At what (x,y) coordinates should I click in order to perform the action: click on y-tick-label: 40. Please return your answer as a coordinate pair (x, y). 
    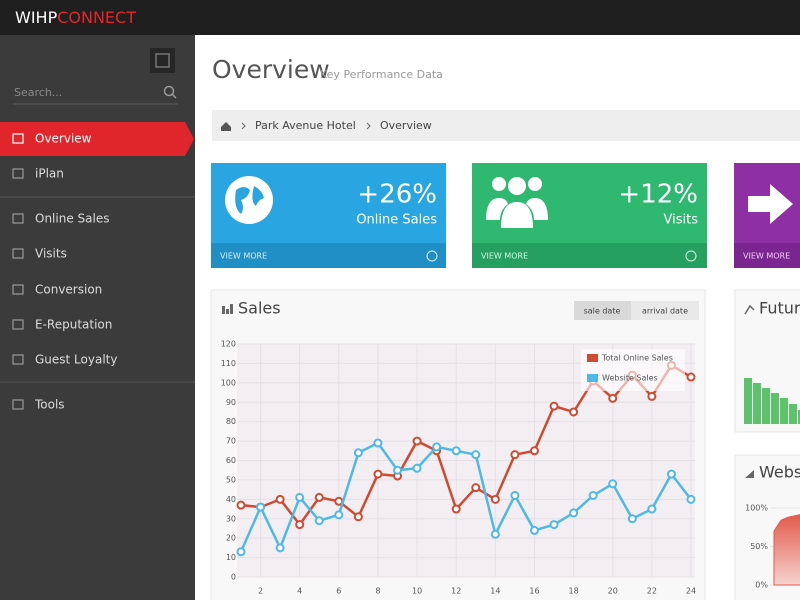
    Looking at the image, I should click on (231, 499).